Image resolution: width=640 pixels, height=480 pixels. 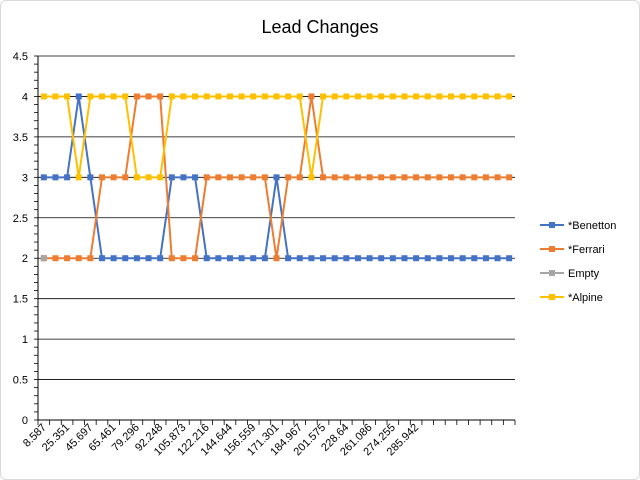 What do you see at coordinates (276, 137) in the screenshot?
I see `series-alpine` at bounding box center [276, 137].